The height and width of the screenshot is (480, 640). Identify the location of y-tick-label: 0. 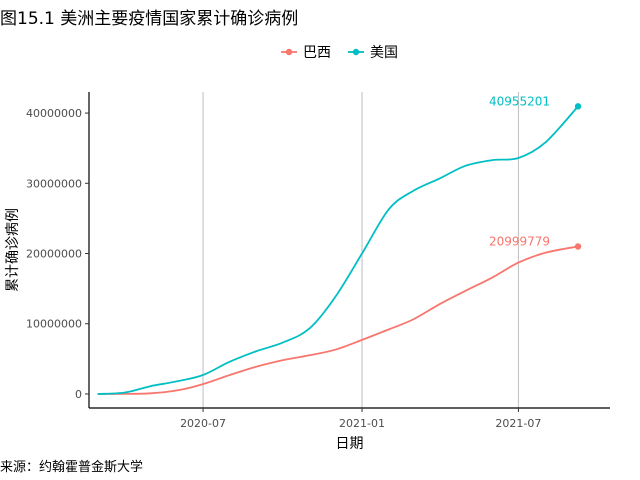
(78, 394).